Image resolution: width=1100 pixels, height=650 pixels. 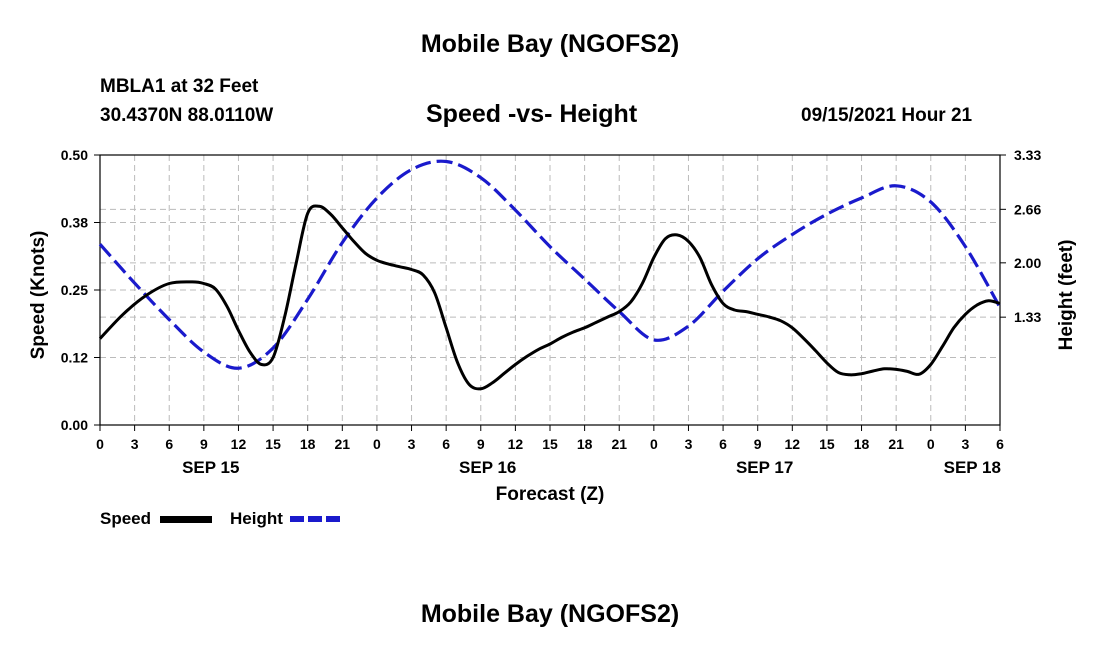 I want to click on y2-tick-label: 3.33, so click(x=1027, y=155).